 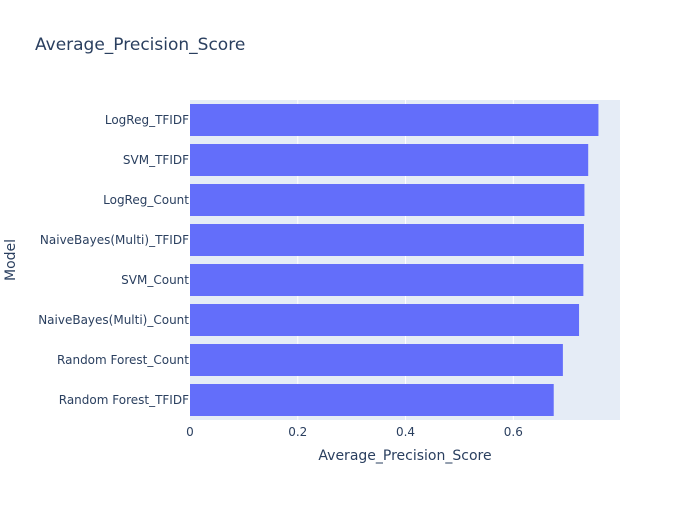 What do you see at coordinates (113, 320) in the screenshot?
I see `y-tick-label: NaiveBayes(Multi)_Count` at bounding box center [113, 320].